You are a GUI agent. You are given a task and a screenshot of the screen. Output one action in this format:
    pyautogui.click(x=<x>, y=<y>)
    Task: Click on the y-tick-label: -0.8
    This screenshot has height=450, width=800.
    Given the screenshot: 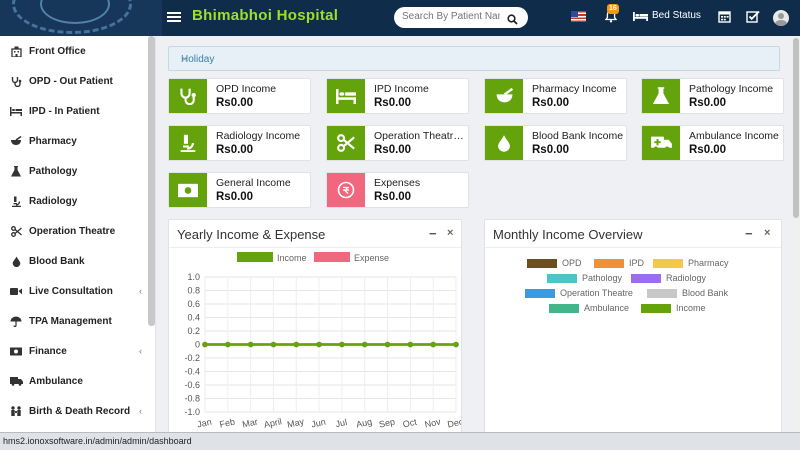 What is the action you would take?
    pyautogui.click(x=192, y=399)
    